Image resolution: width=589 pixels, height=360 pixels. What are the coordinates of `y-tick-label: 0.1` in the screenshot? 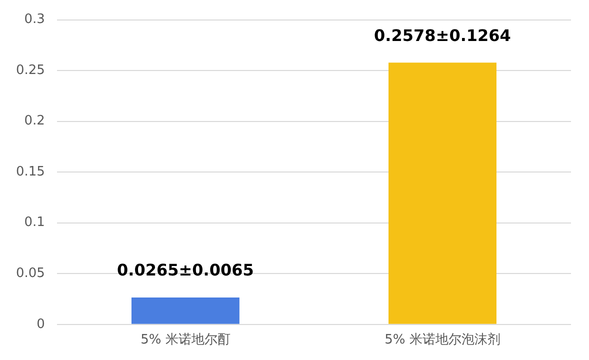 It's located at (34, 222).